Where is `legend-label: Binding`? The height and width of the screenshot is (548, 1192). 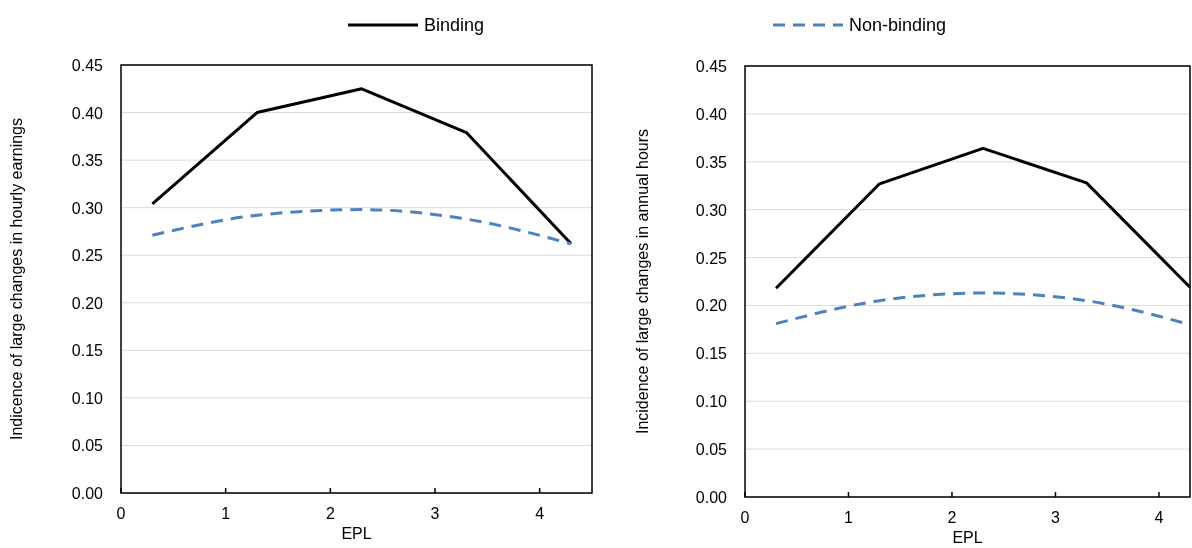
legend-label: Binding is located at coordinates (454, 25).